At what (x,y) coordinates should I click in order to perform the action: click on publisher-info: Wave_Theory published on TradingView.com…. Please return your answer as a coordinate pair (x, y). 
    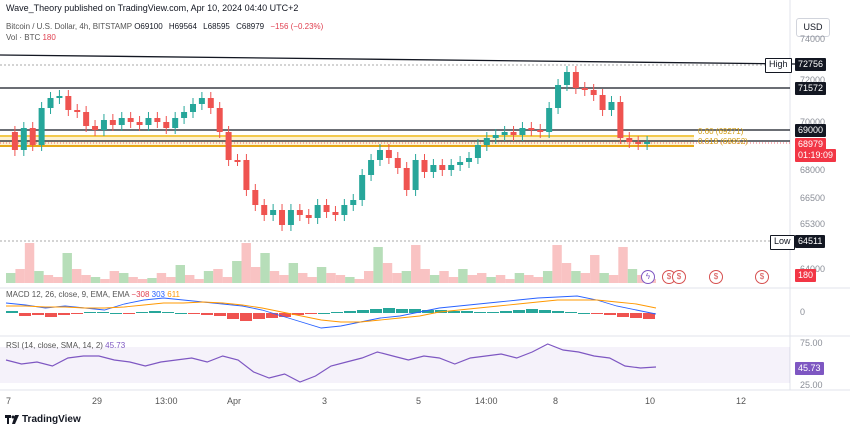
    Looking at the image, I should click on (152, 8).